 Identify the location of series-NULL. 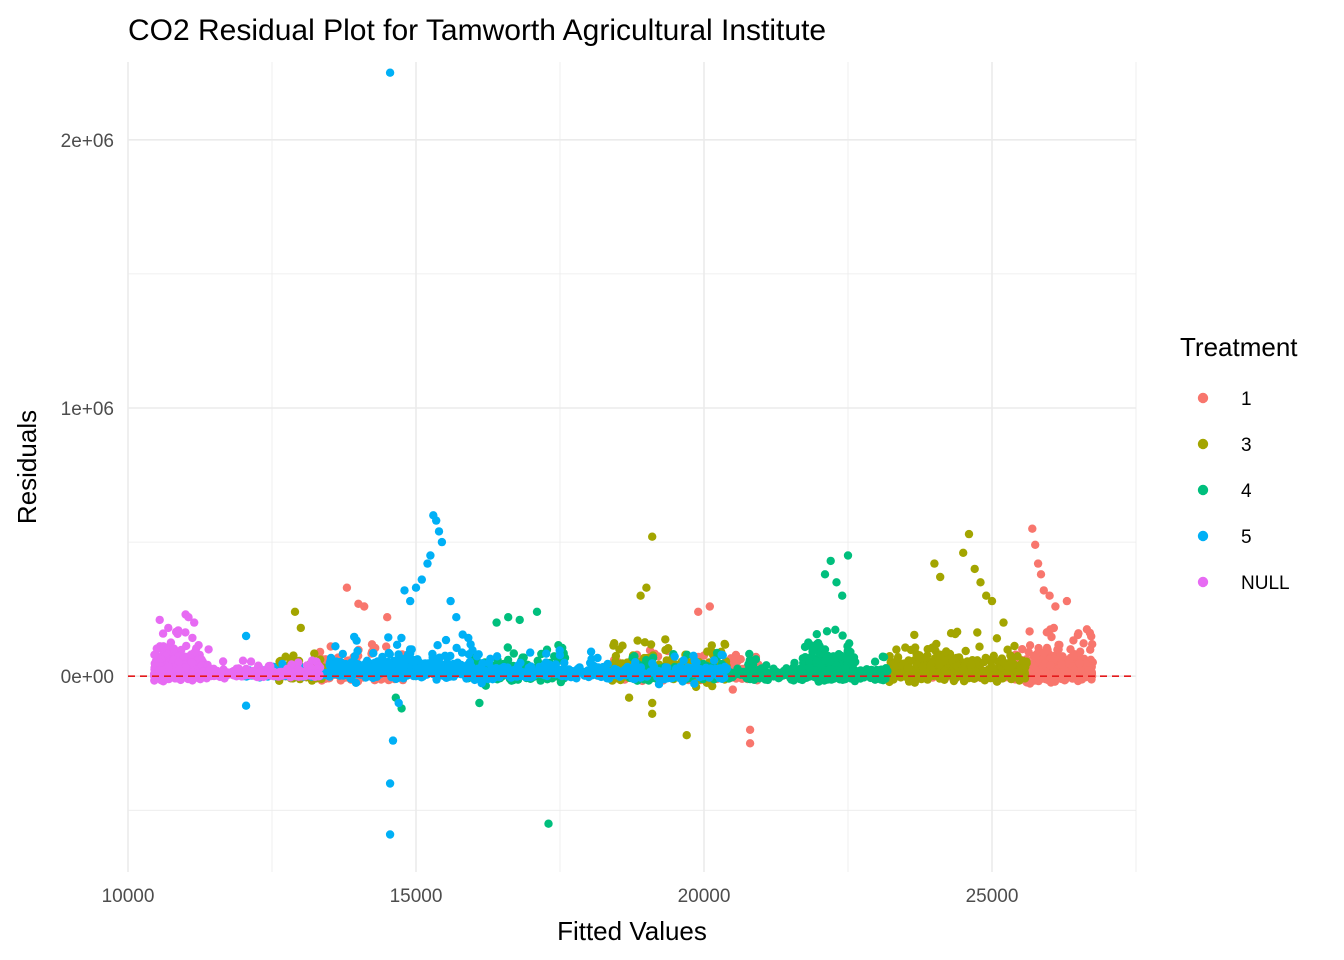
(237, 648).